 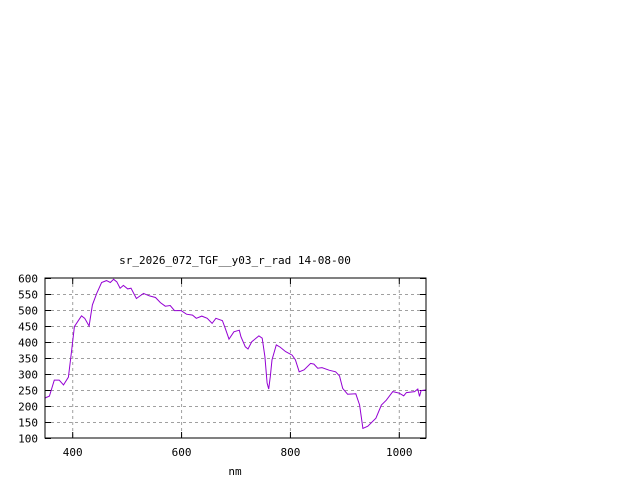 What do you see at coordinates (28, 327) in the screenshot?
I see `y-tick-label: 450` at bounding box center [28, 327].